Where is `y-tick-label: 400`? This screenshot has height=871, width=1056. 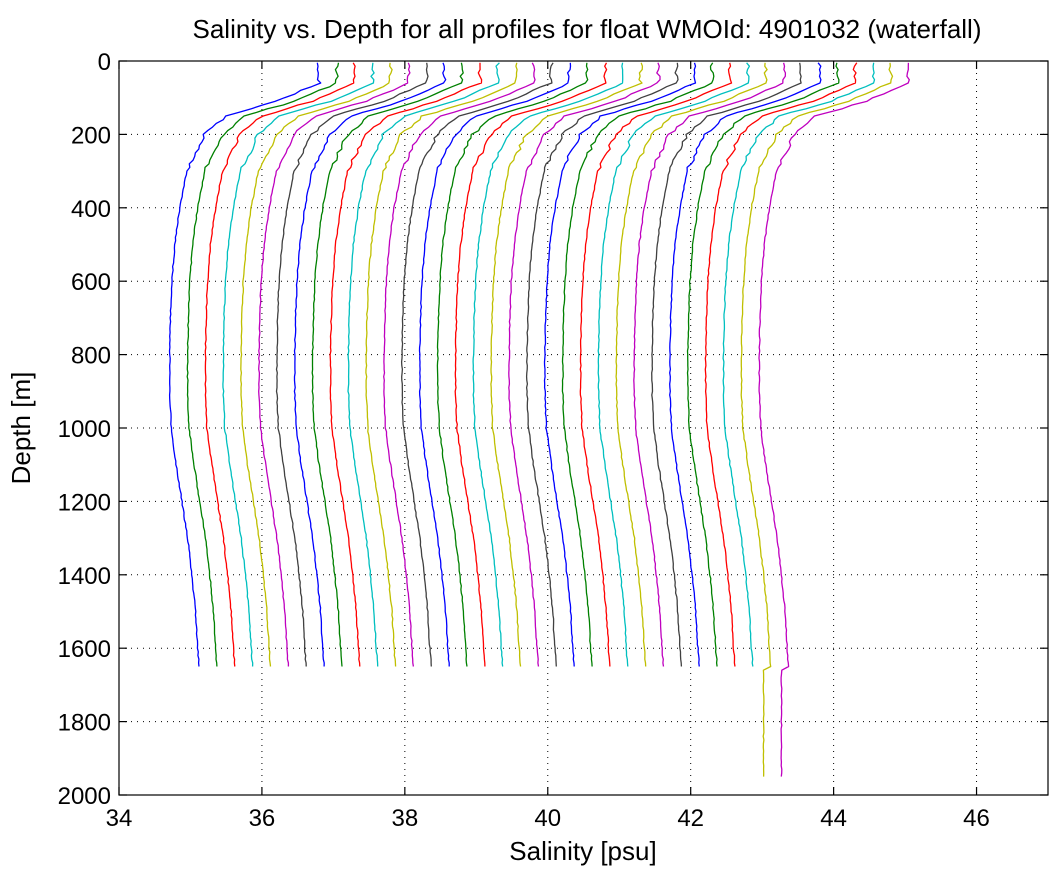
y-tick-label: 400 is located at coordinates (91, 209).